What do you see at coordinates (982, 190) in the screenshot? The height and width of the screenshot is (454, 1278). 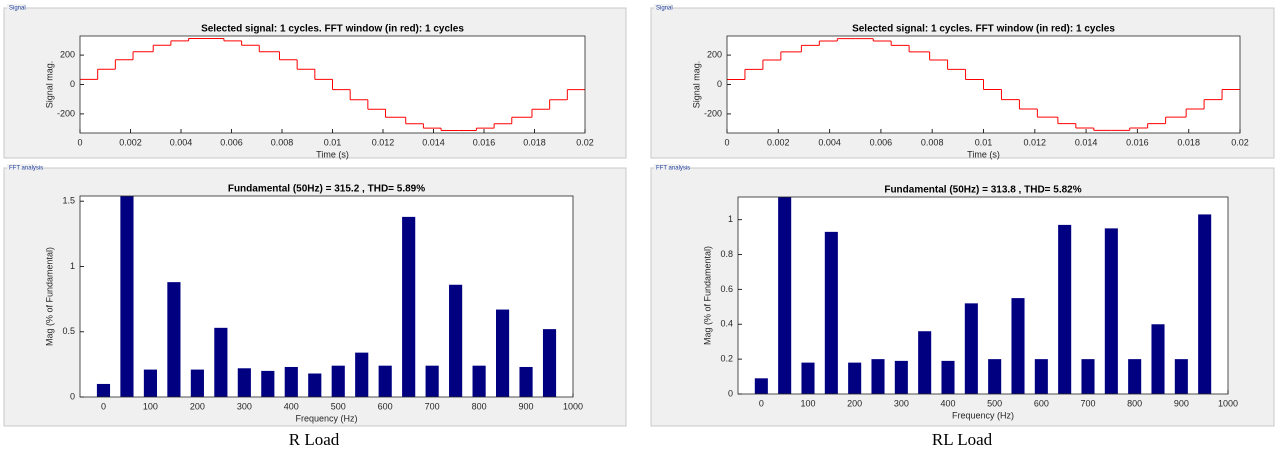 I see `chart-title: Fundamental (50Hz) = 313.8 , THD= 5.82%` at bounding box center [982, 190].